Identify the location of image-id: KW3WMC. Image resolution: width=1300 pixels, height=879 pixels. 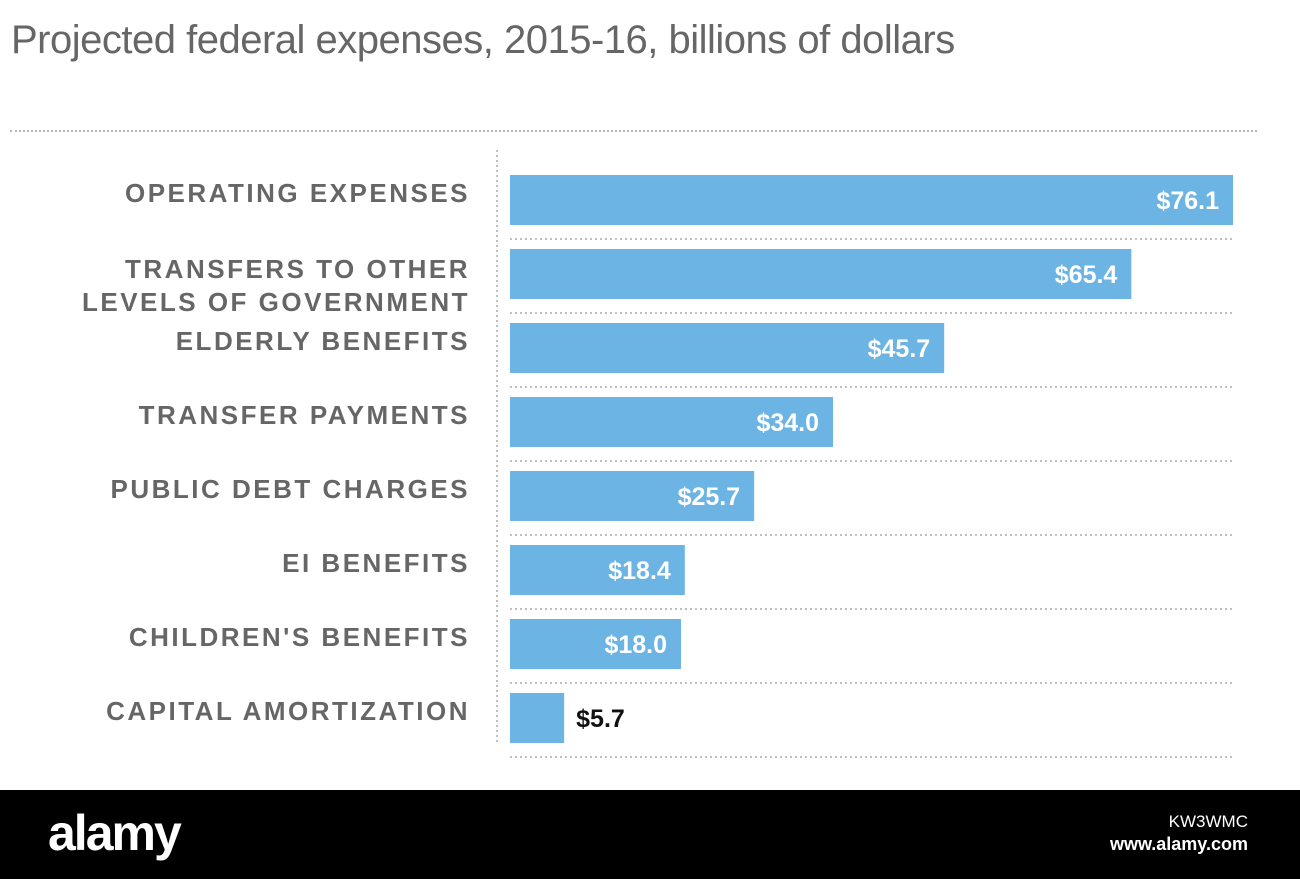
(1208, 821).